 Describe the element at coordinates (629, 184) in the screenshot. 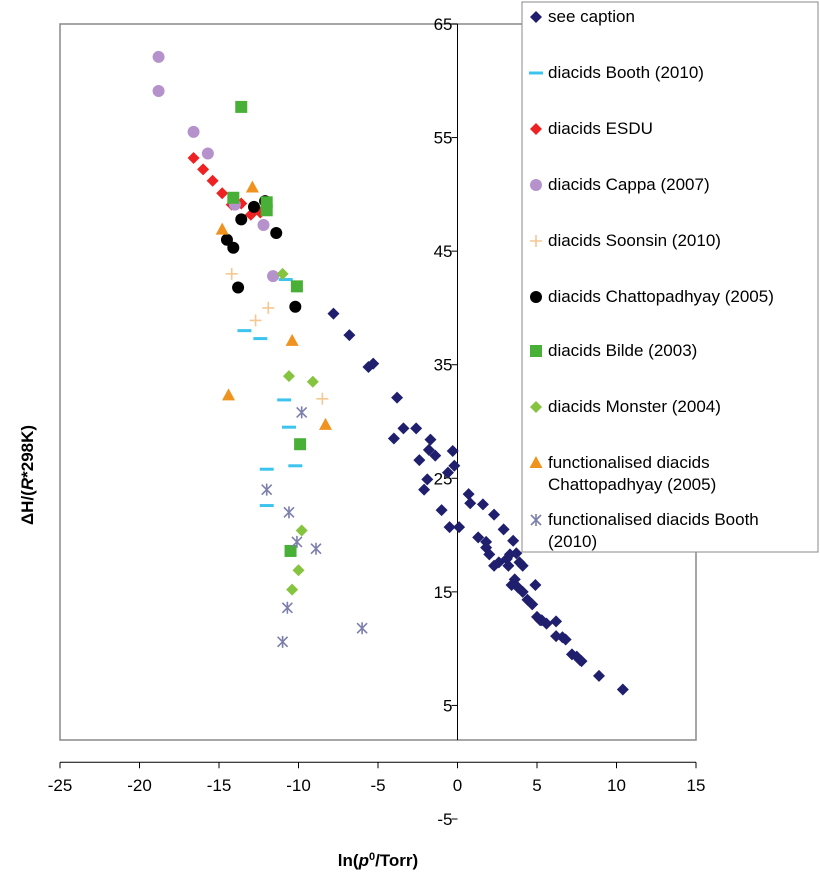

I see `legend-label: diacids Cappa (2007)` at that location.